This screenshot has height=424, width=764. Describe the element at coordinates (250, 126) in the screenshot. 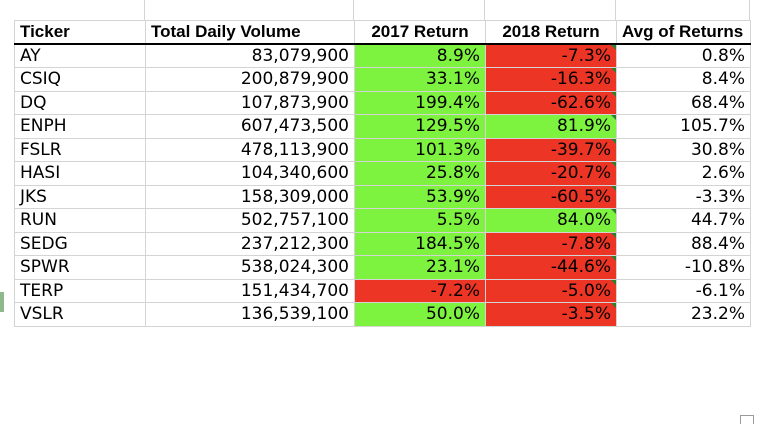

I see `cell-total-daily-volume: 607,473,500` at that location.